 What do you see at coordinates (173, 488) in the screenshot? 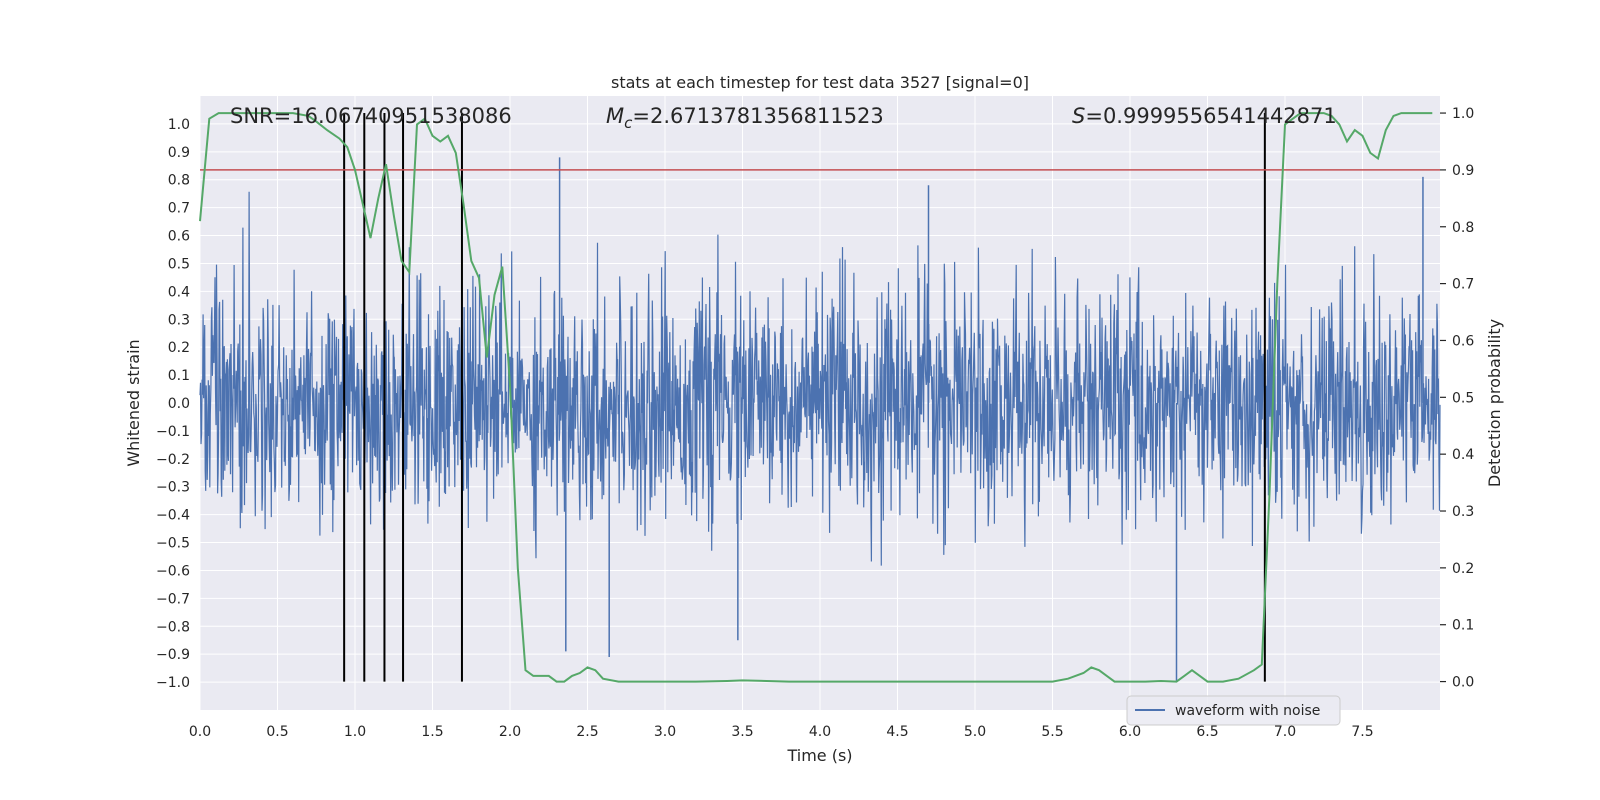
I see `left-tick-label: −0.3` at bounding box center [173, 488].